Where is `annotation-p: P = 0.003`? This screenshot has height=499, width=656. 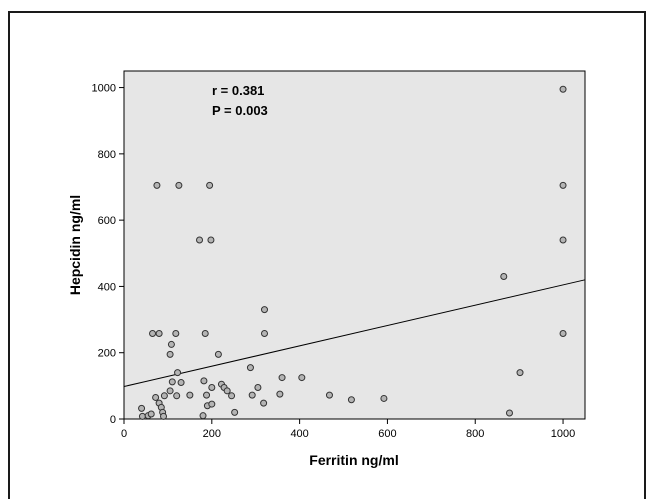 annotation-p: P = 0.003 is located at coordinates (240, 110).